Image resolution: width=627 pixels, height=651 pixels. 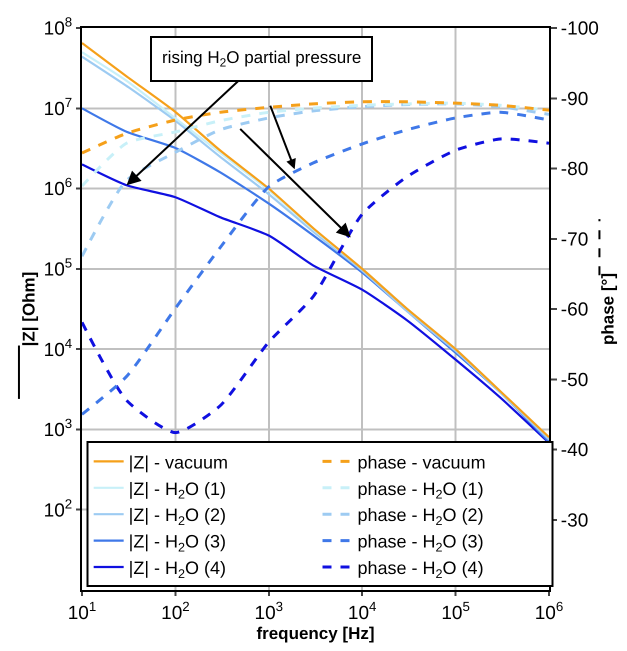 I want to click on annotation: rising H$_{2}$O partial pressure, so click(x=262, y=59).